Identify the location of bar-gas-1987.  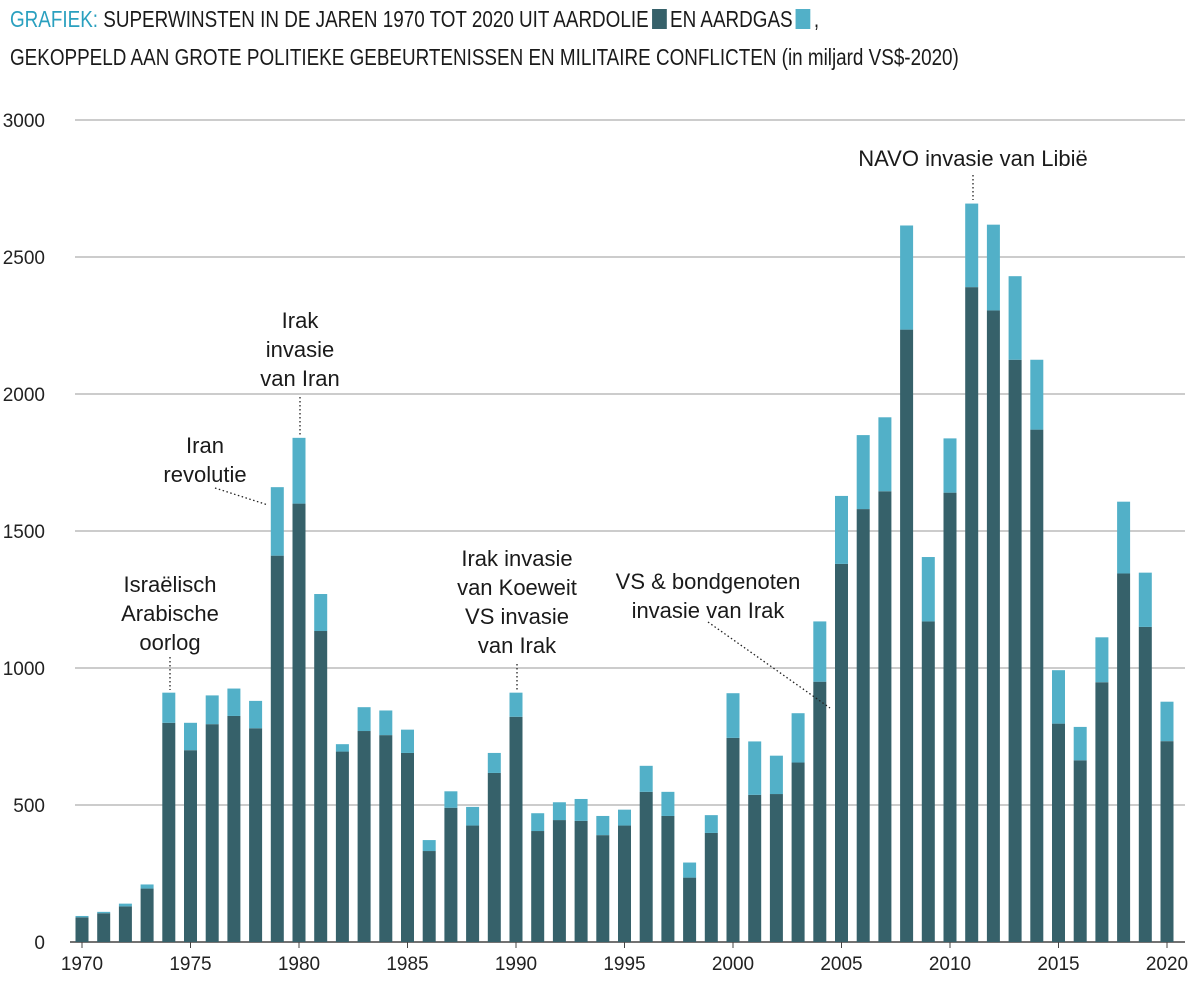
(451, 799).